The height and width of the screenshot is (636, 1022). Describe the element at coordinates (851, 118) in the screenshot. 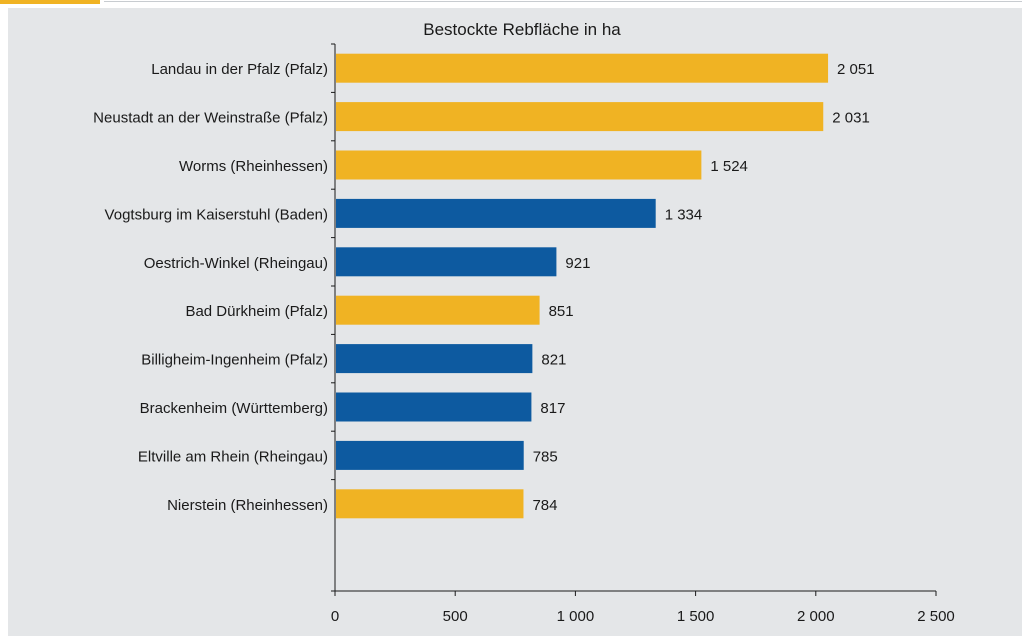

I see `value-label-1: 2 031` at that location.